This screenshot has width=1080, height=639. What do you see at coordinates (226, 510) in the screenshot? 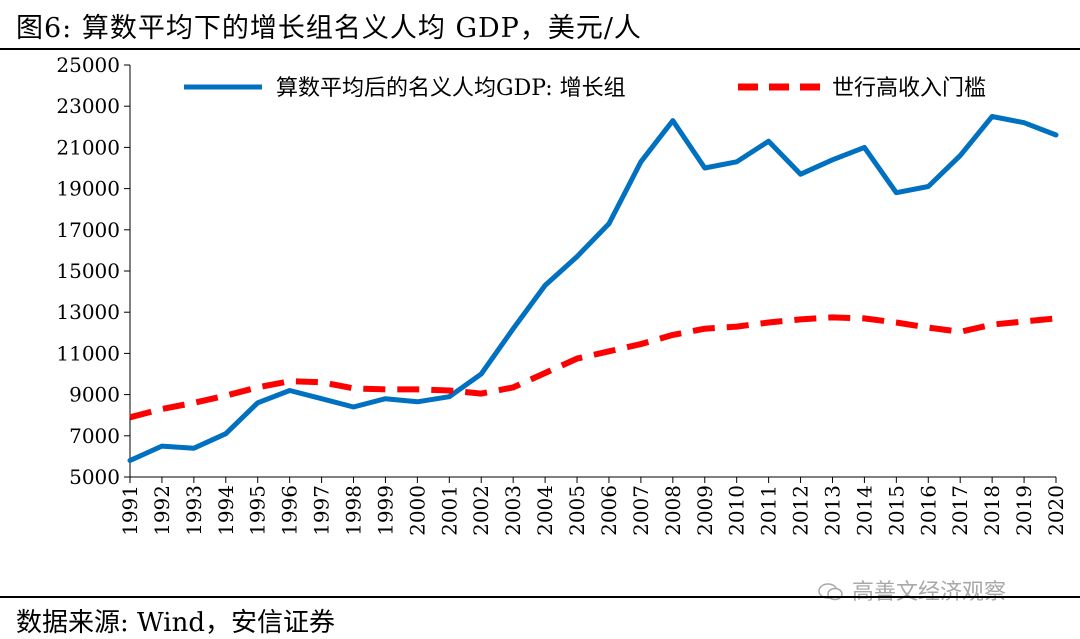
I see `x-tick-label: 1994` at bounding box center [226, 510].